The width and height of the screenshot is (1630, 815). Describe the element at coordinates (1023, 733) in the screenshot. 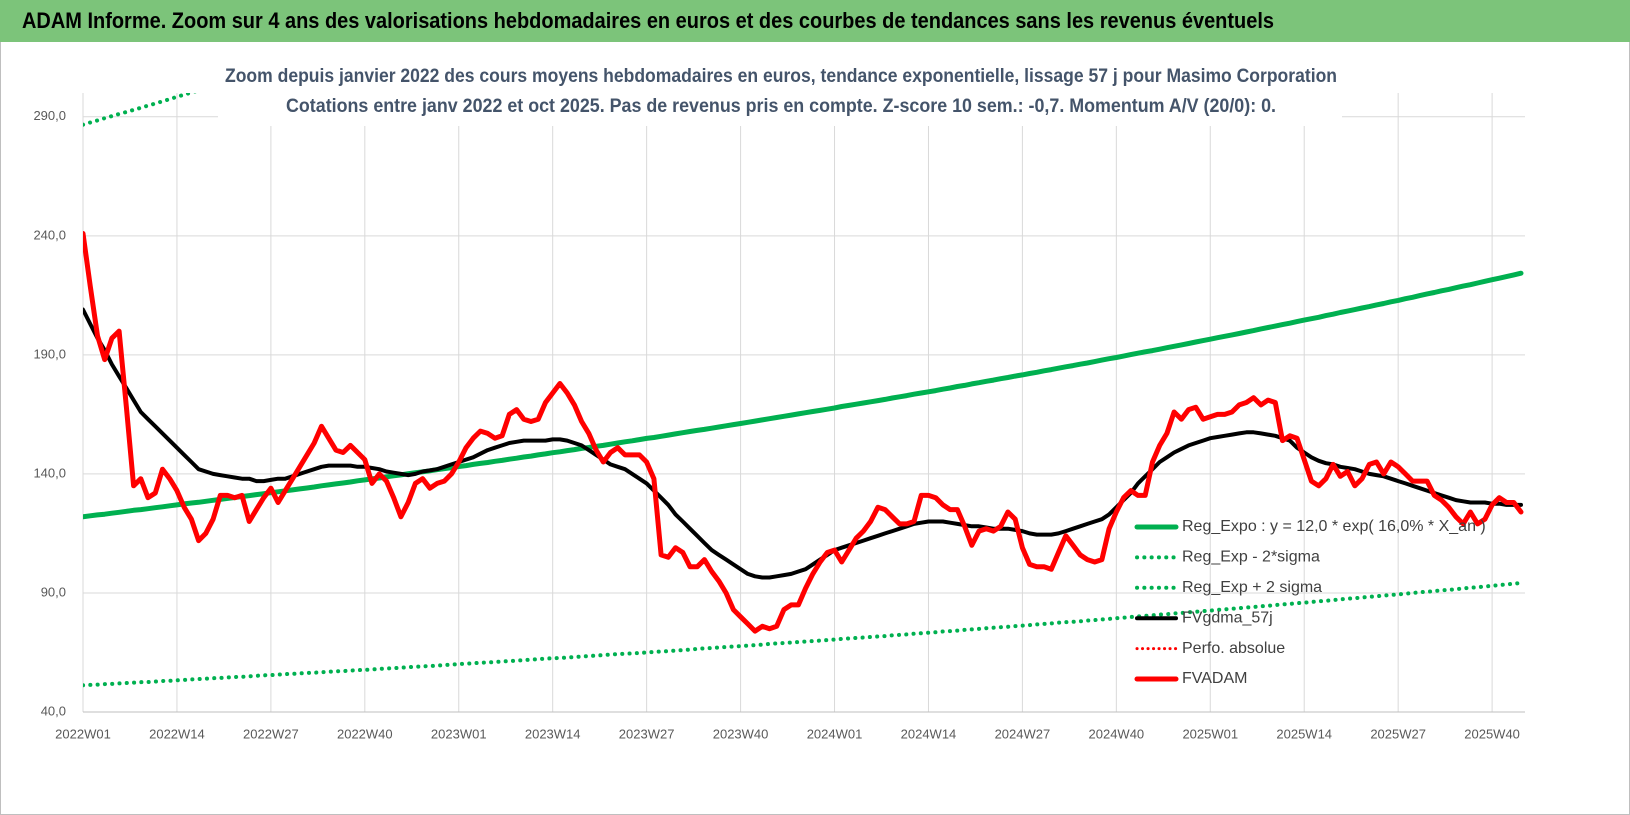

I see `x-tick-label: 2024W27` at that location.